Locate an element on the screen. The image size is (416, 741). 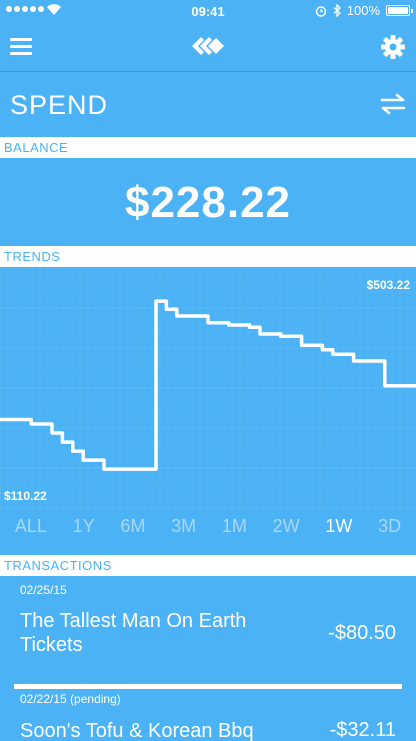
status-bar: 09:41 100% is located at coordinates (208, 11).